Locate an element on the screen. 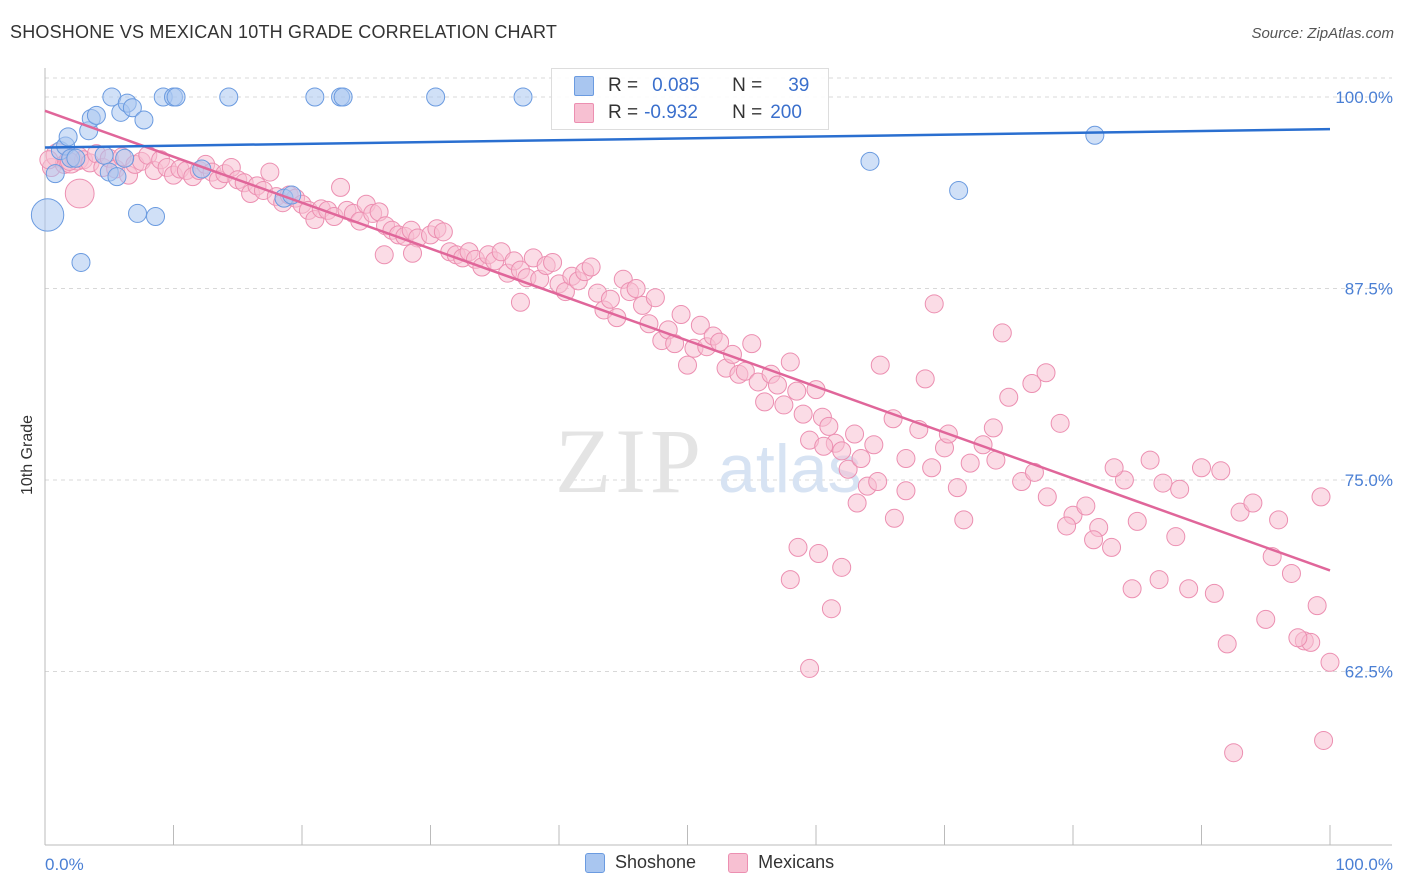  shoshone-trend-line is located at coordinates (687, 138).